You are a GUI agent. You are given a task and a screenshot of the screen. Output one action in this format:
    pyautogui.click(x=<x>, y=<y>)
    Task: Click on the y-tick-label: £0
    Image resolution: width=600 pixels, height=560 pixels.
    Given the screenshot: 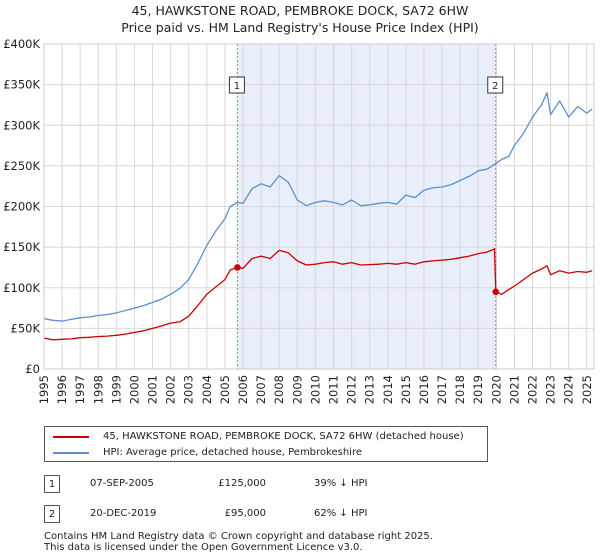 What is the action you would take?
    pyautogui.click(x=32, y=369)
    